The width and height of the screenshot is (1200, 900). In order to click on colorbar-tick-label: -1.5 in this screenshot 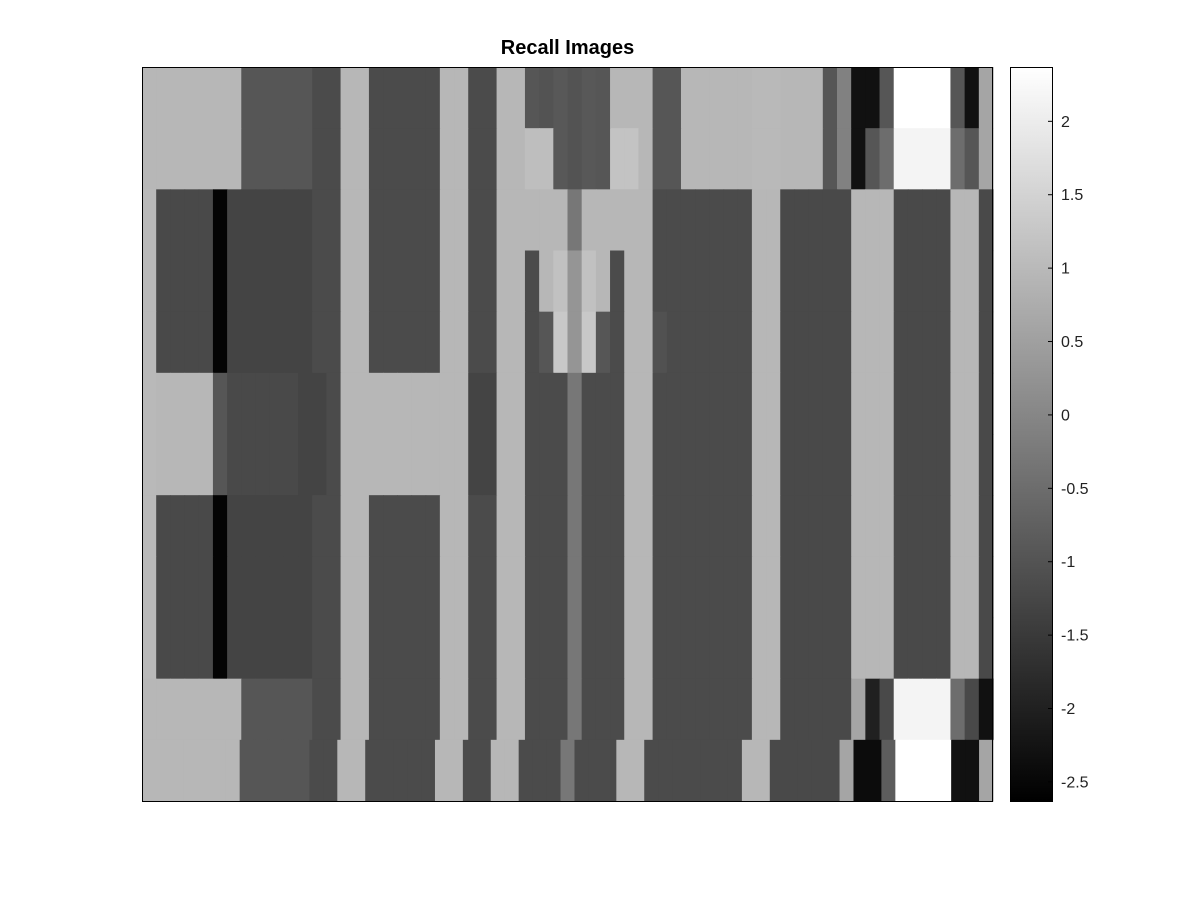, I will do `click(1075, 636)`.